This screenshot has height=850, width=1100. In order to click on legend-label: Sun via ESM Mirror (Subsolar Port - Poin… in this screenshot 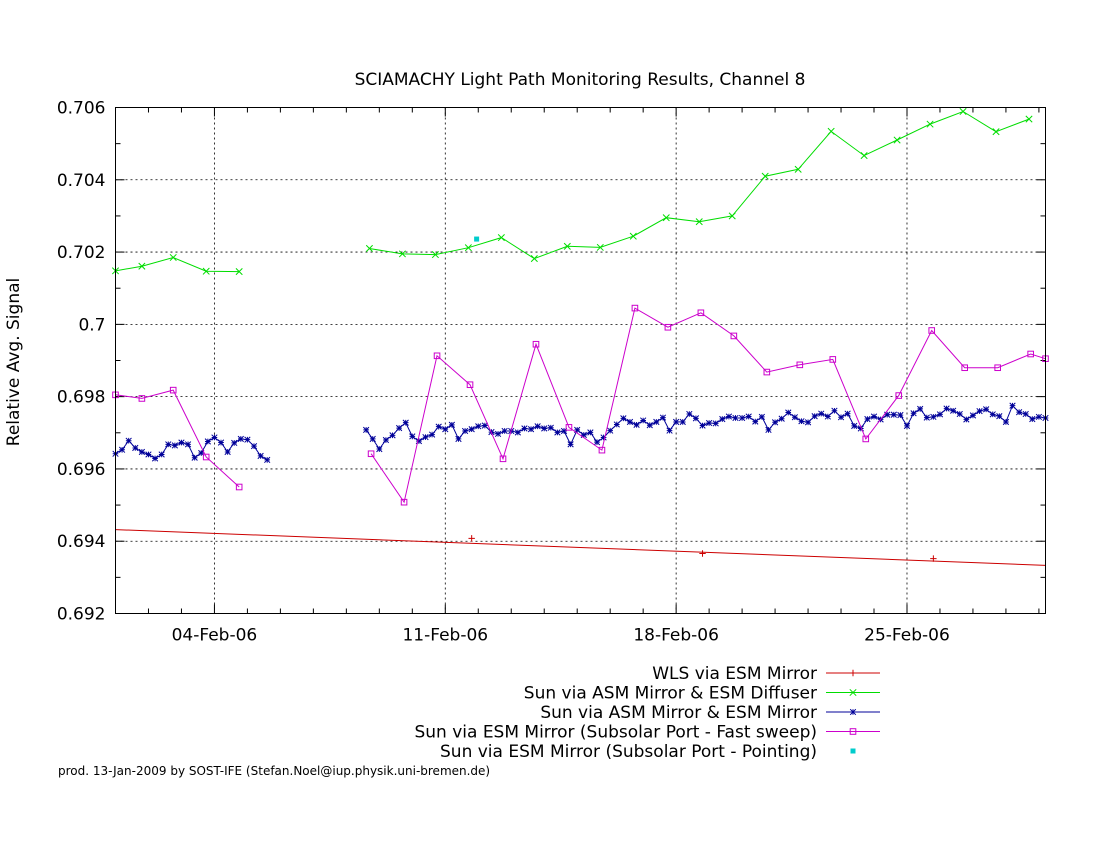, I will do `click(628, 752)`.